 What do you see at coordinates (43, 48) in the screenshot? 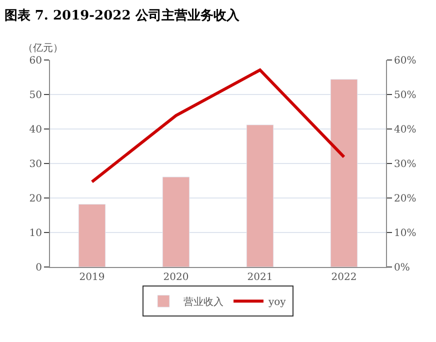
I see `y-axis-title: （亿元）` at bounding box center [43, 48].